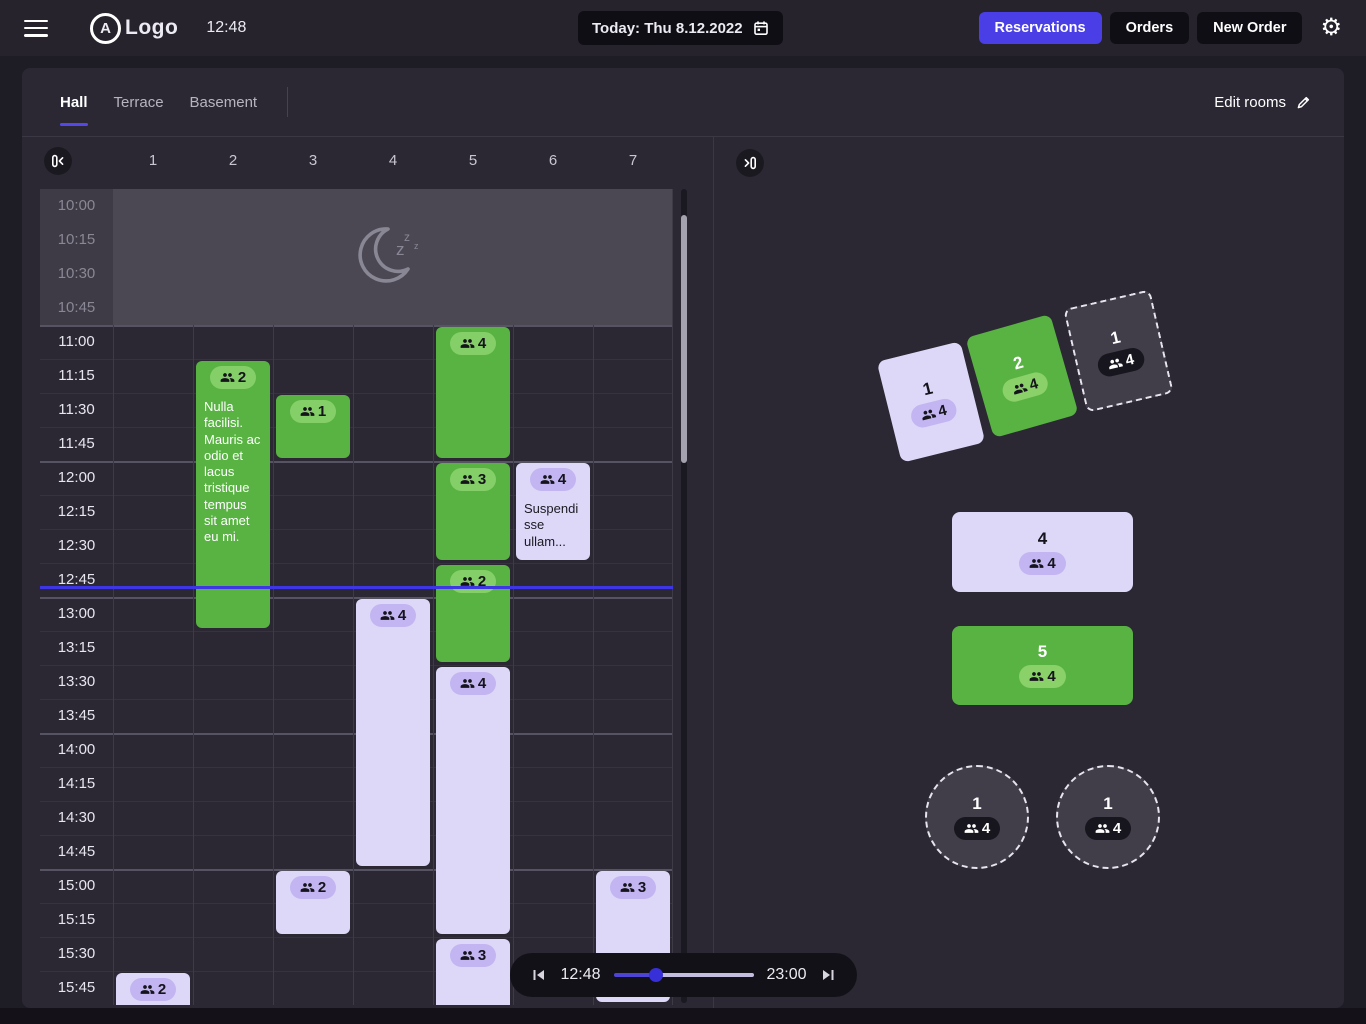  What do you see at coordinates (633, 160) in the screenshot?
I see `column-header-7: 7` at bounding box center [633, 160].